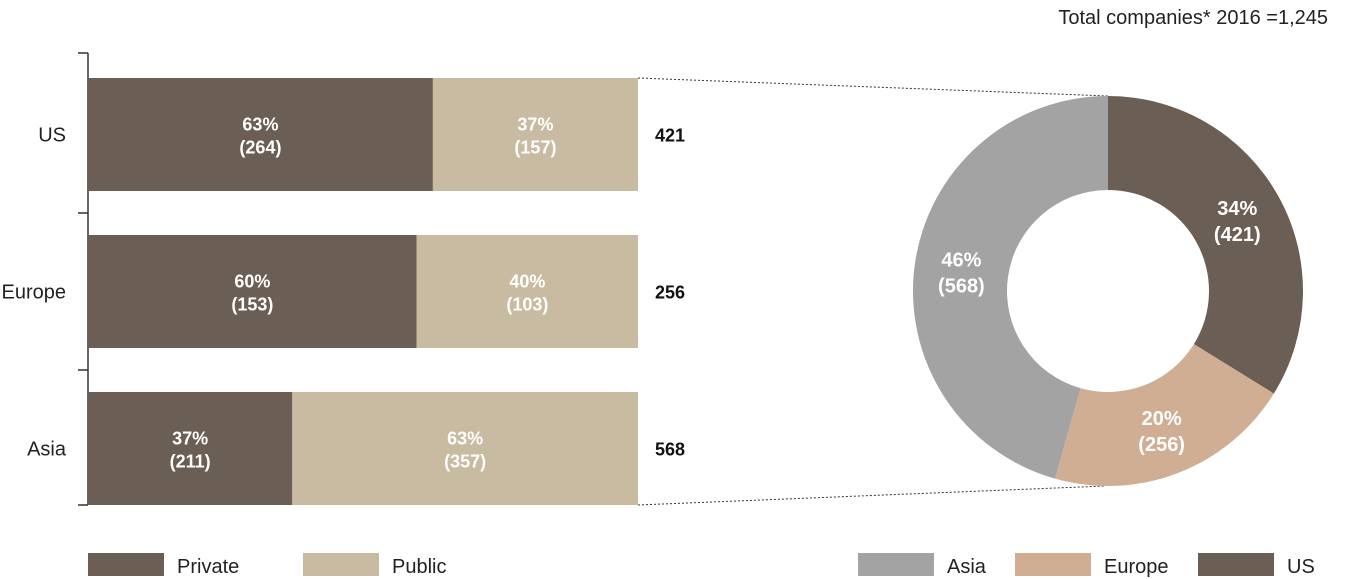 The height and width of the screenshot is (579, 1346). Describe the element at coordinates (967, 567) in the screenshot. I see `legend-label-asia: Asia` at that location.